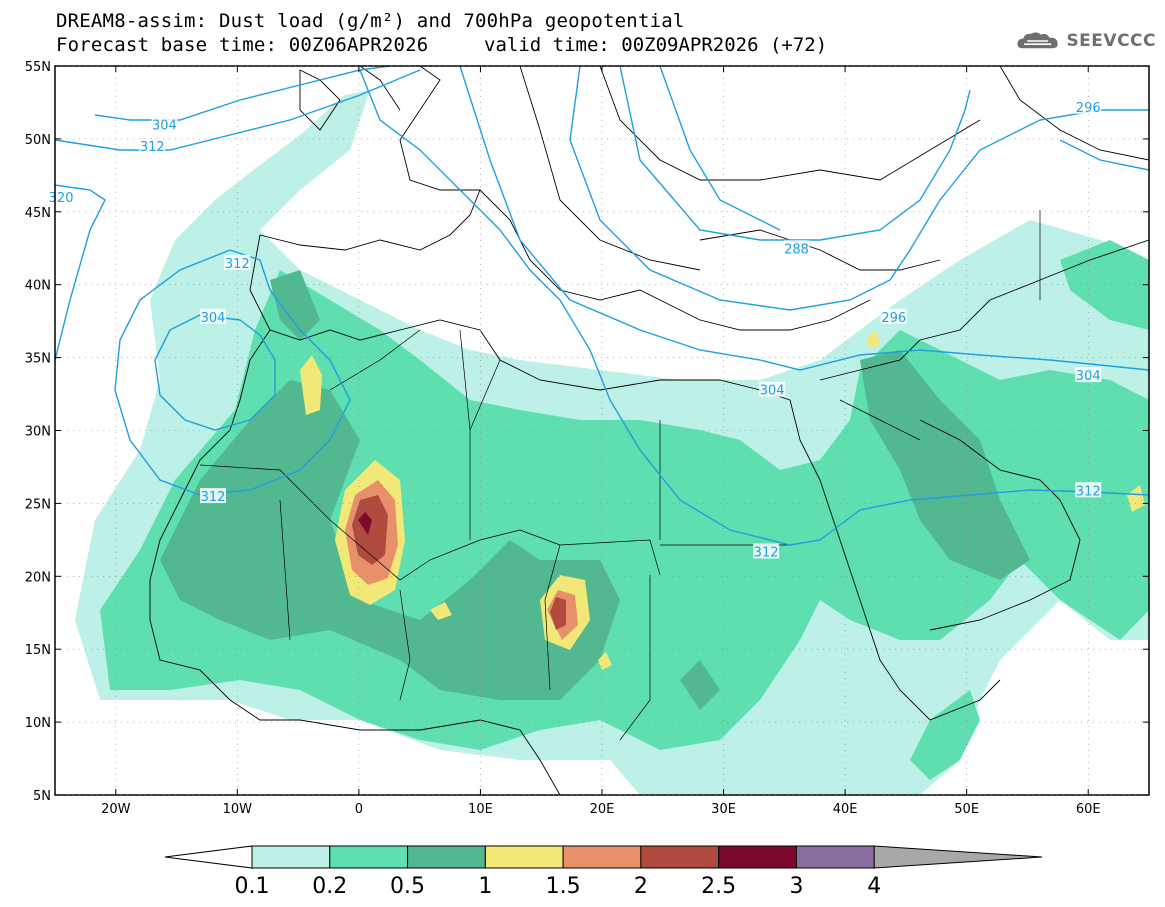 The height and width of the screenshot is (907, 1165). I want to click on dust-level-1-d, so click(441, 611).